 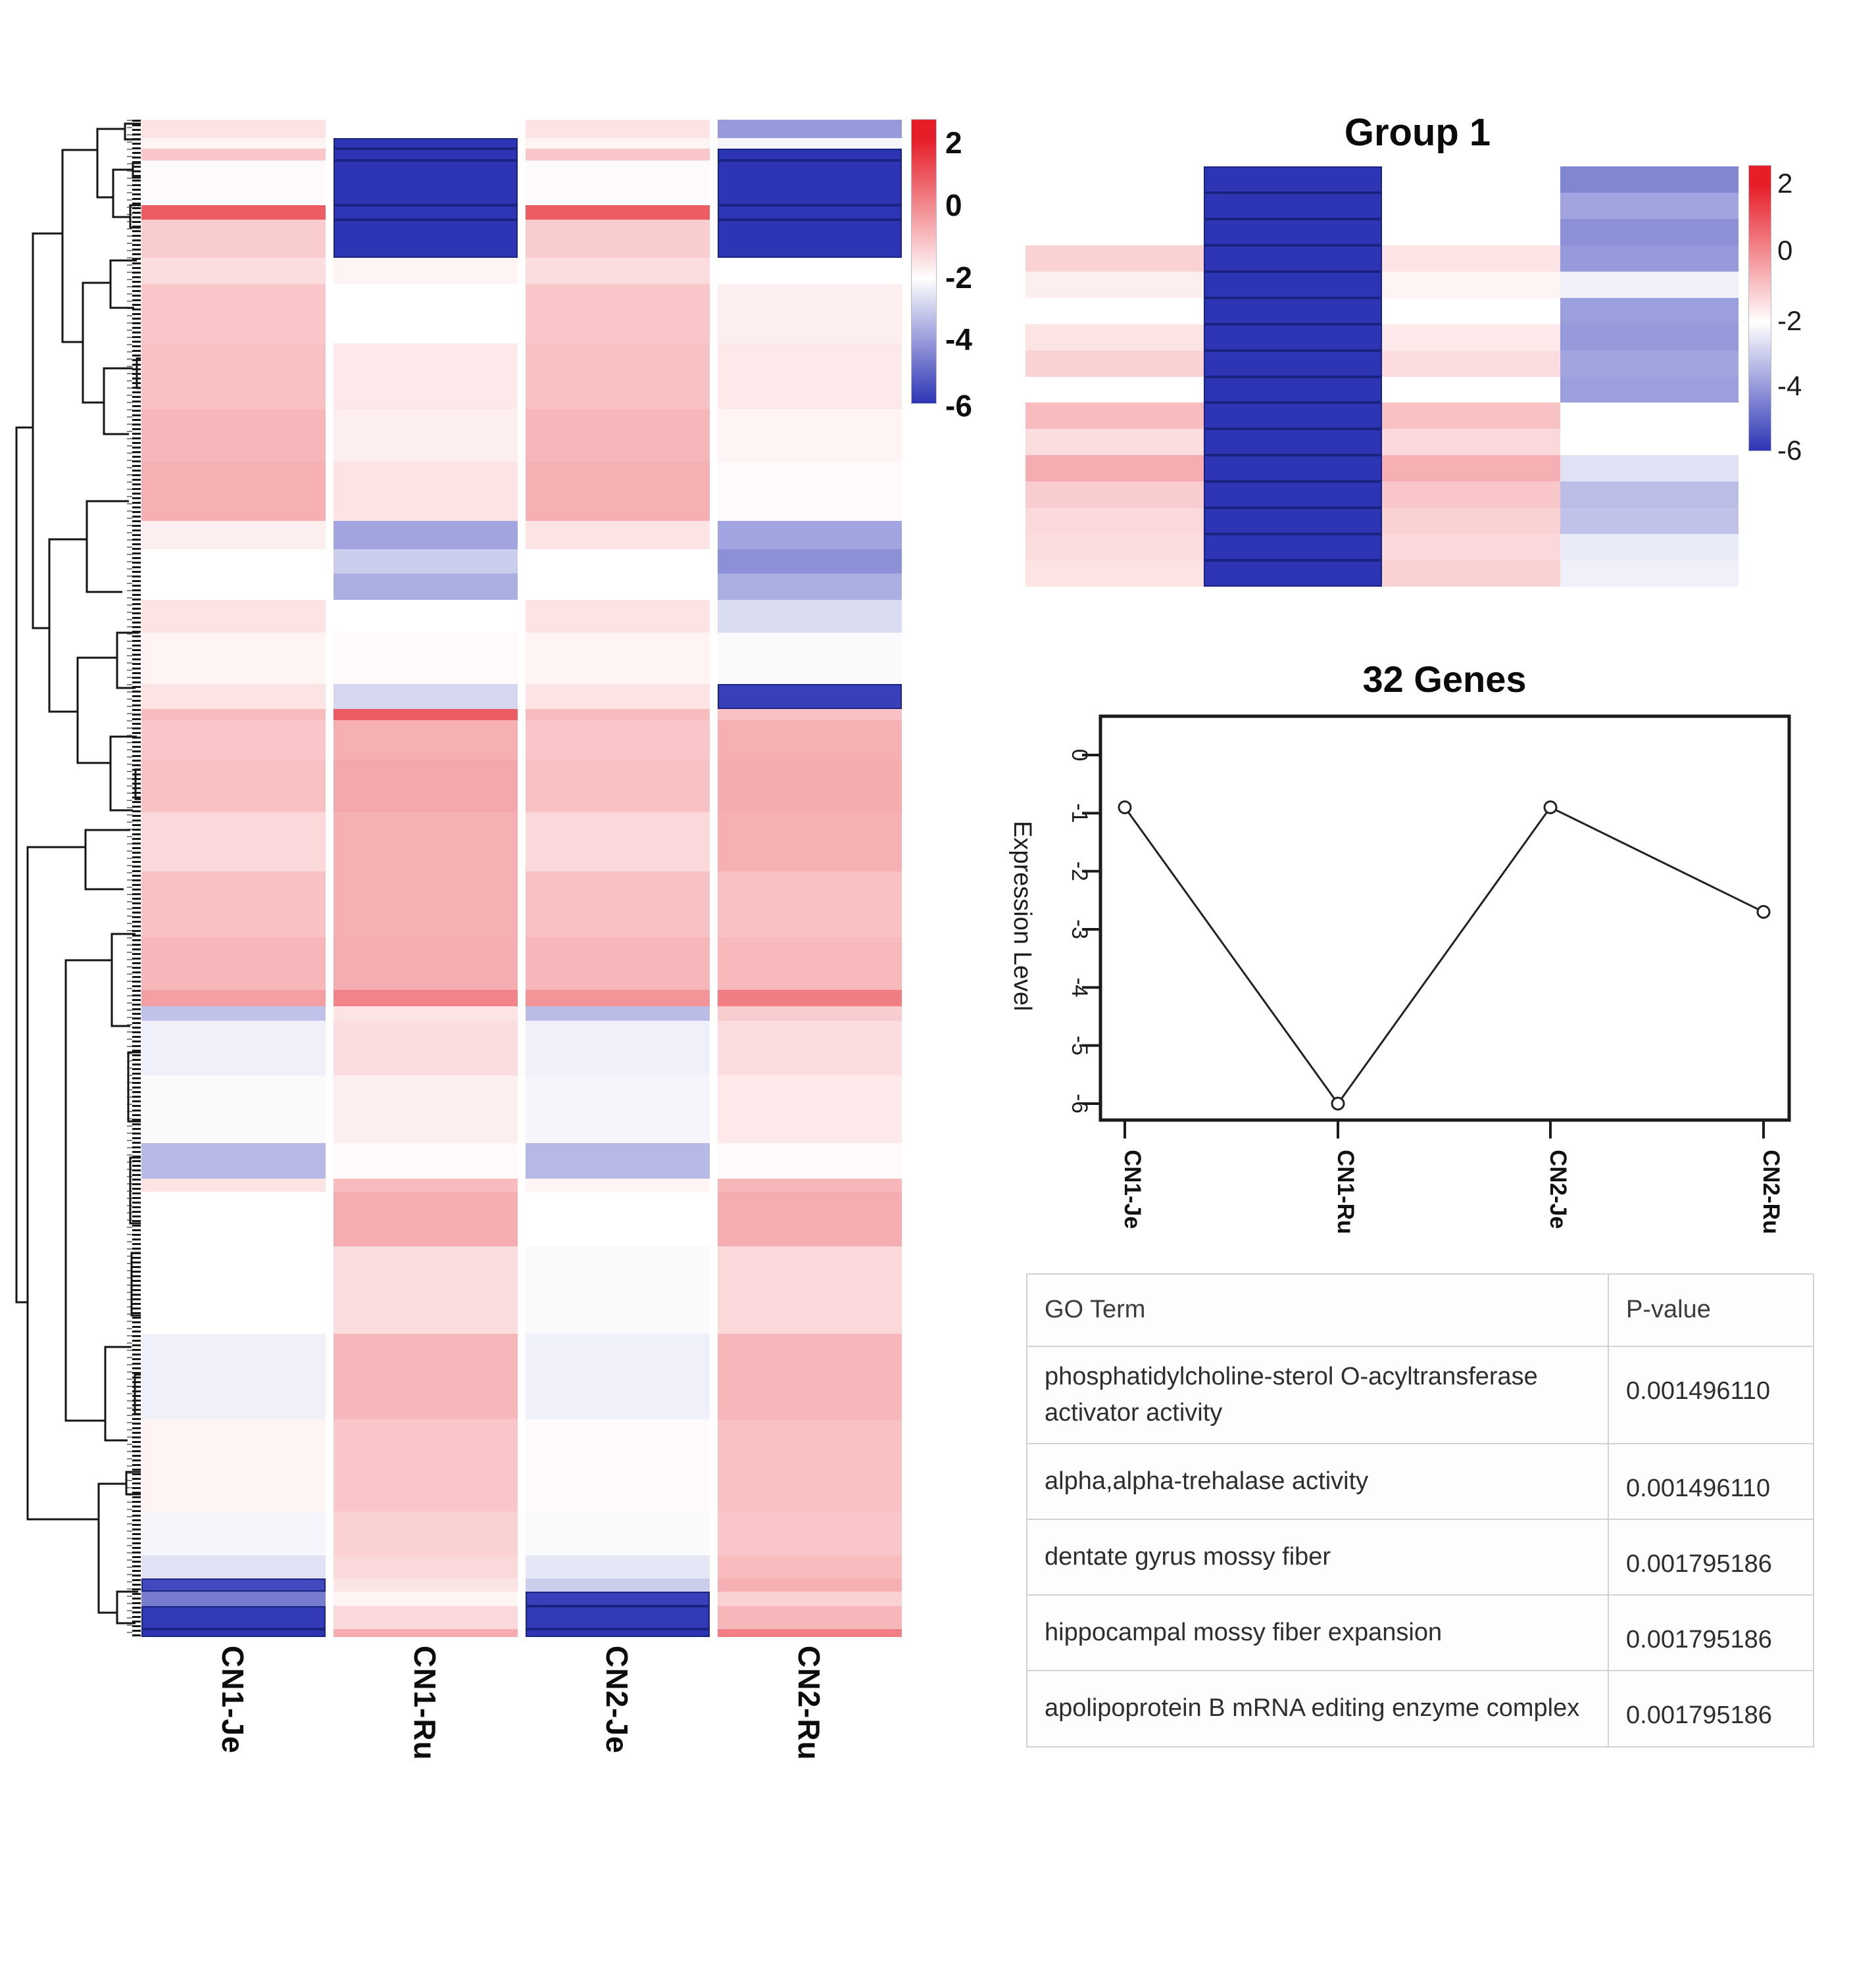 What do you see at coordinates (1079, 929) in the screenshot?
I see `y-tick-label: -3` at bounding box center [1079, 929].